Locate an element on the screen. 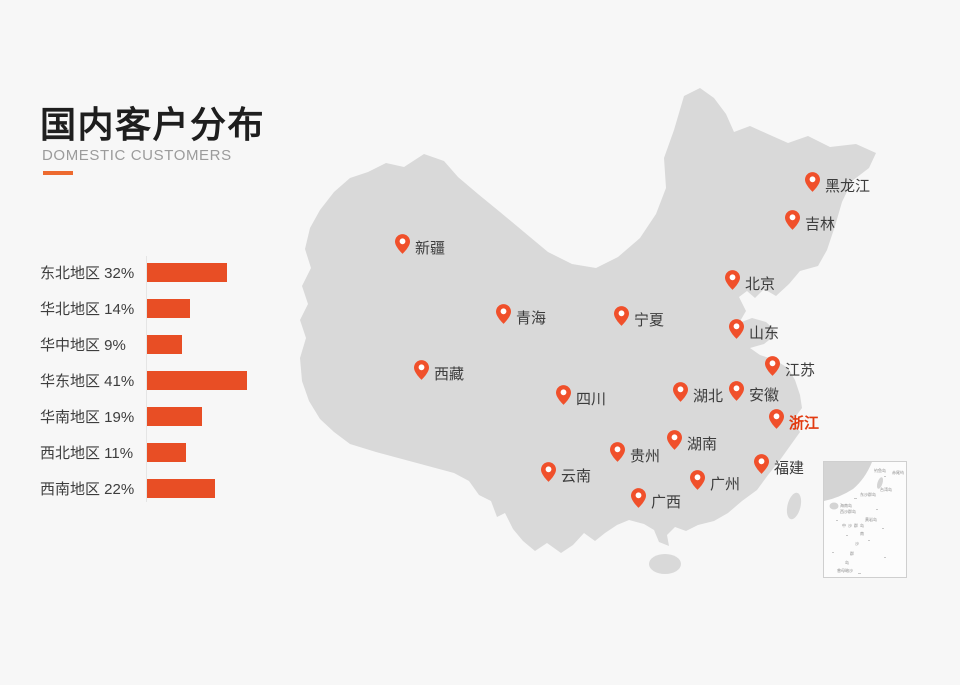  pin-label: 安徽 is located at coordinates (764, 395).